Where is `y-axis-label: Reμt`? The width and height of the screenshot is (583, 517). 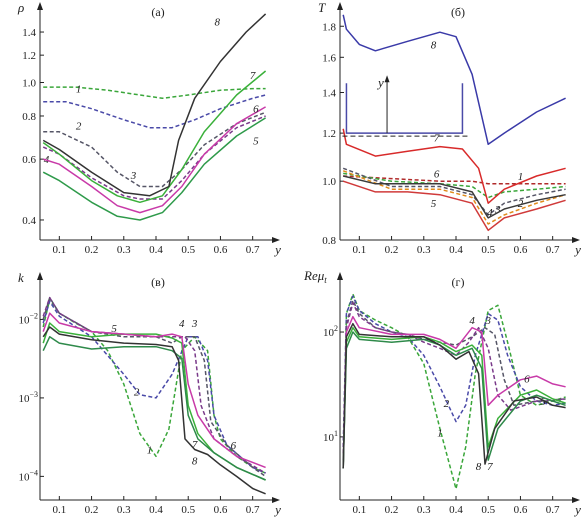 y-axis-label: Reμt is located at coordinates (315, 276).